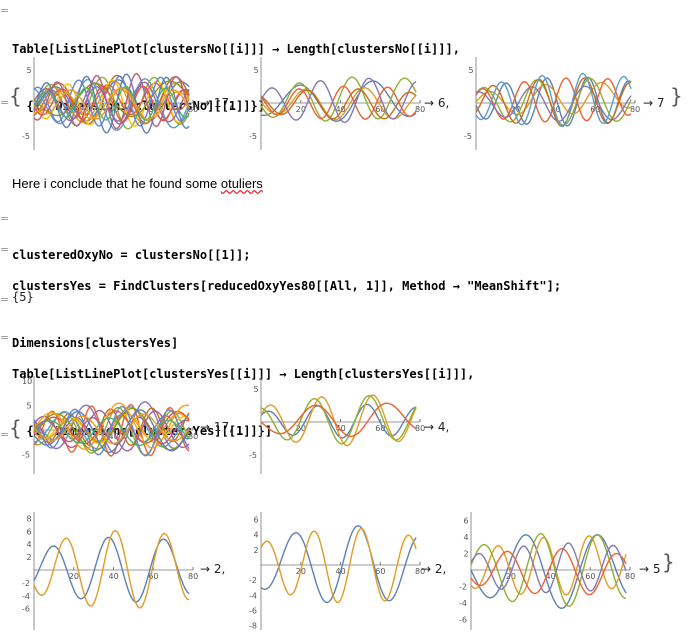 The image size is (695, 639). Describe the element at coordinates (116, 183) in the screenshot. I see `note-prefix: Here i conclude that he found some` at that location.